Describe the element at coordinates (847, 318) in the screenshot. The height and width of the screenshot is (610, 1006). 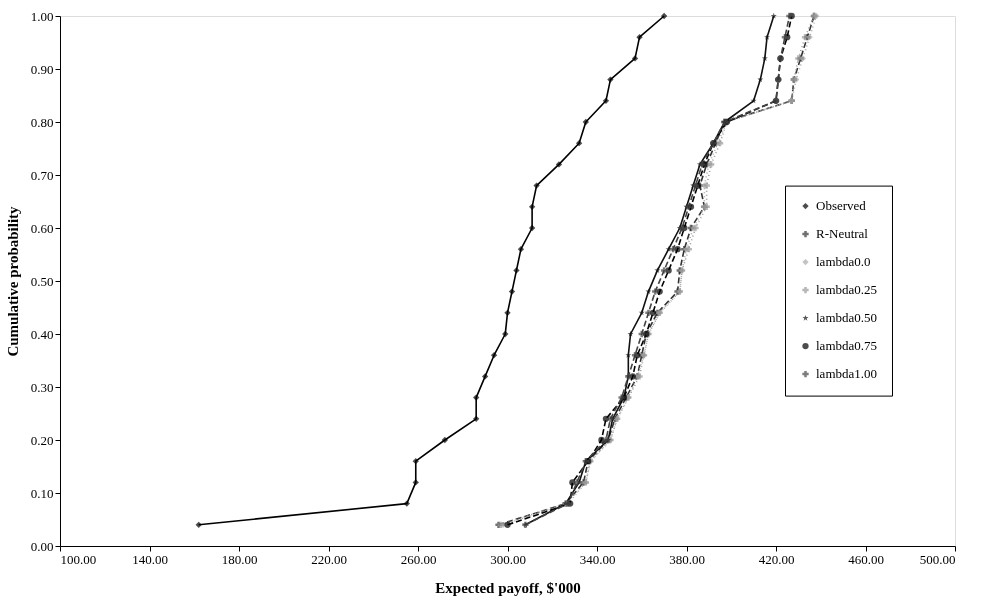
I see `legend-label: lambda0.50` at that location.